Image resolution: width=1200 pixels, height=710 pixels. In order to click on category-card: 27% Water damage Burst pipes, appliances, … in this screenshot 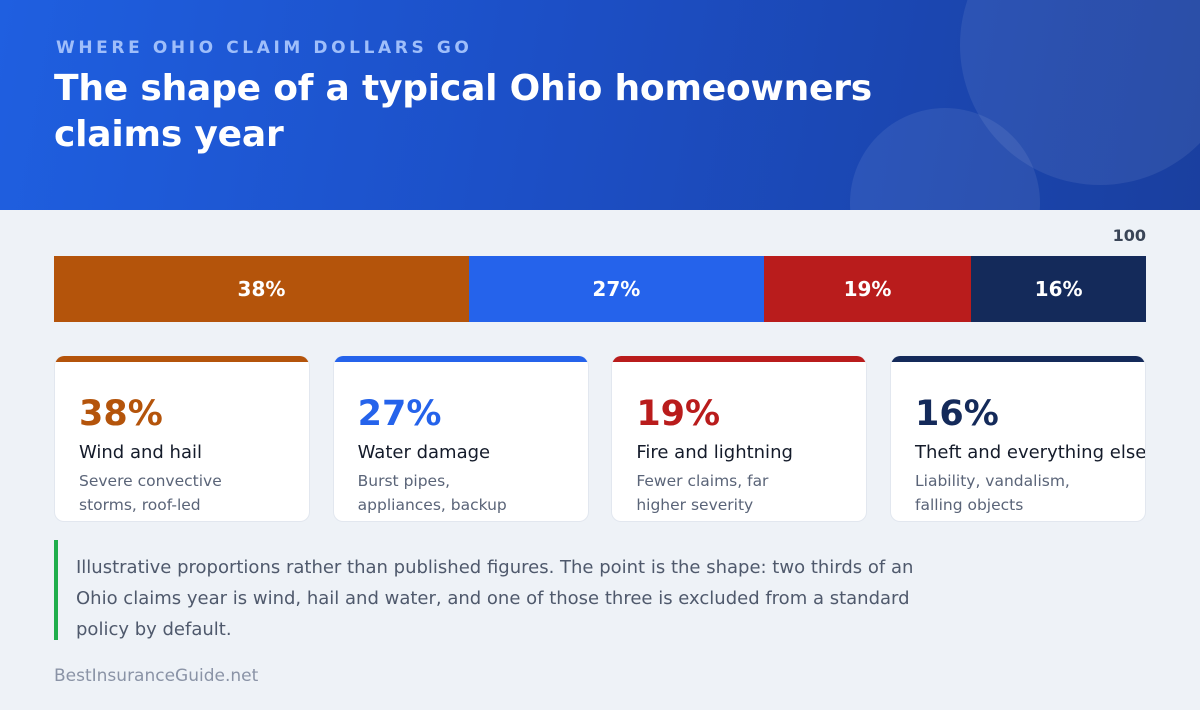, I will do `click(460, 439)`.